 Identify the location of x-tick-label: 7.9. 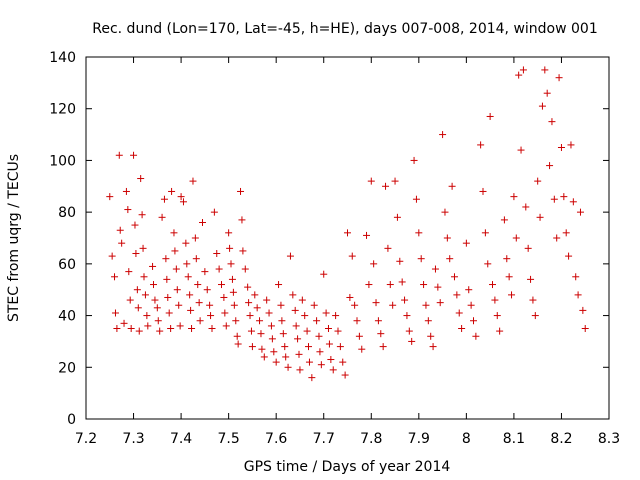
(419, 439).